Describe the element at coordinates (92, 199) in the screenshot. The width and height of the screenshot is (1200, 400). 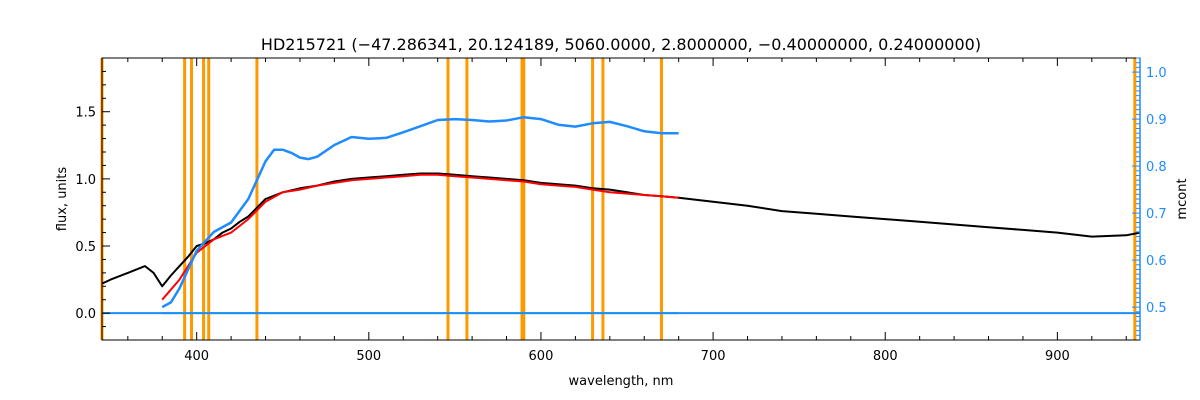
I see `y-axis: 0.0 0.5 1.0 1.5` at that location.